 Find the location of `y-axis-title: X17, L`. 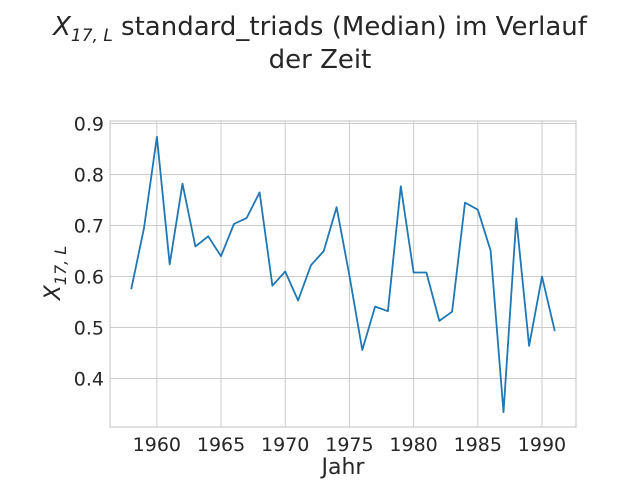

y-axis-title: X17, L is located at coordinates (55, 274).